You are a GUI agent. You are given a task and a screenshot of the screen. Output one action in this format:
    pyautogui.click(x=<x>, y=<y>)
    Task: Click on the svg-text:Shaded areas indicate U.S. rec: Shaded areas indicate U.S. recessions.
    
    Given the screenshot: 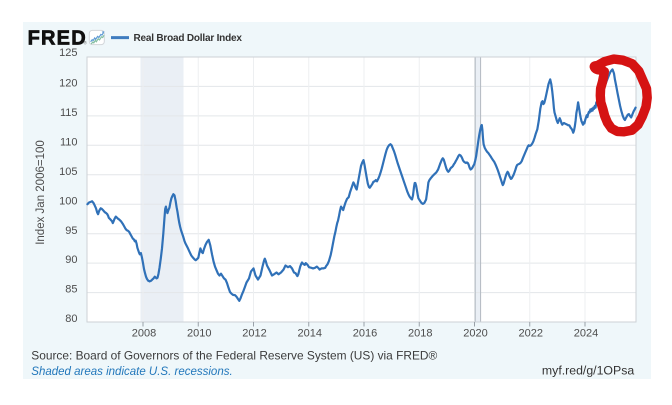 What is the action you would take?
    pyautogui.click(x=131, y=372)
    